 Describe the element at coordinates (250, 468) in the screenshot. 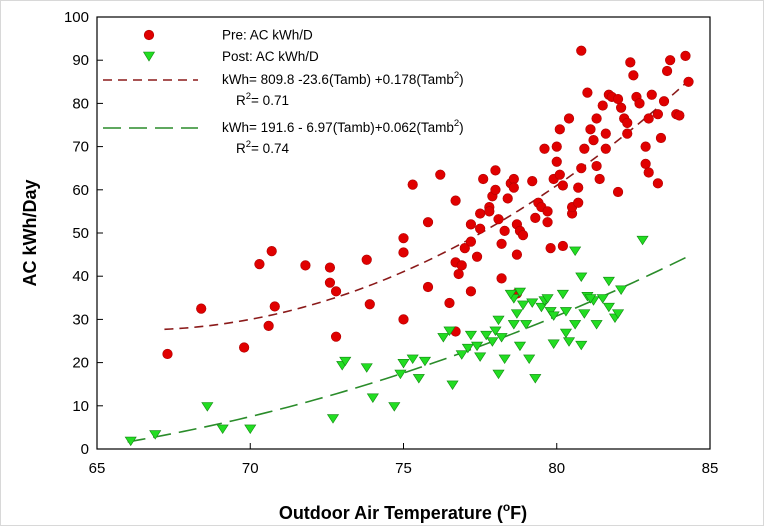

I see `x-tick-label: 70` at that location.